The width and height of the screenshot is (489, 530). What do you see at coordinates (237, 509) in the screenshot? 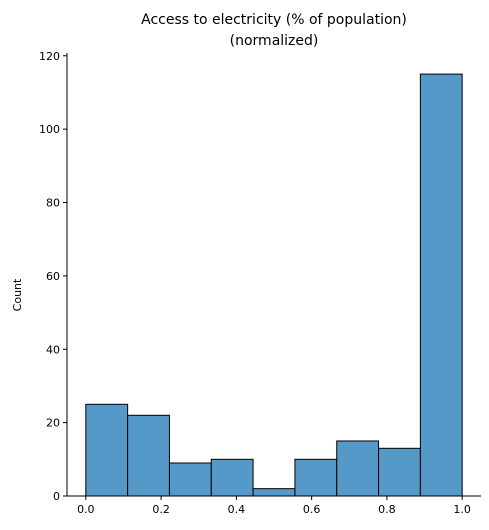
I see `x-tick-label-2: 0.4` at bounding box center [237, 509].